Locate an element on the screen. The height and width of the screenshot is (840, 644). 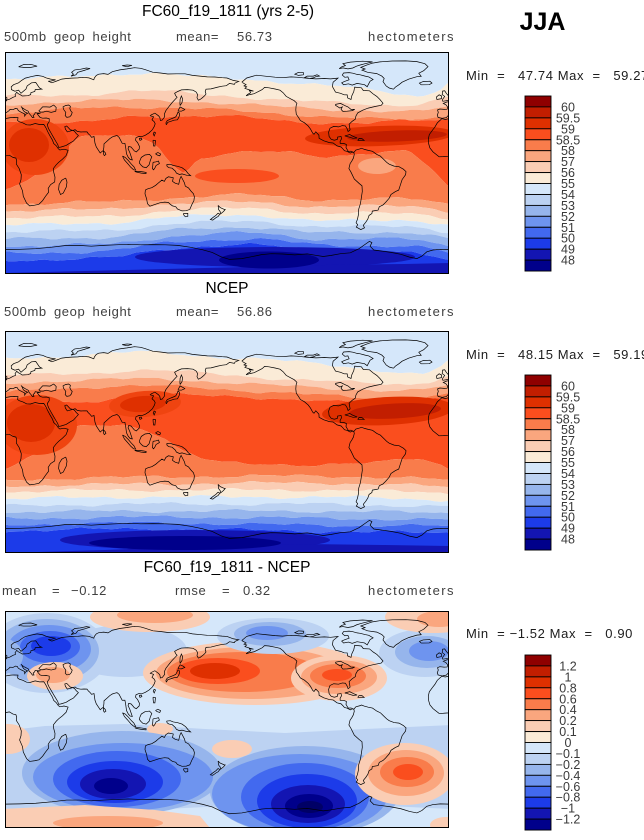
svg-text: 0.8 is located at coordinates (567, 688).